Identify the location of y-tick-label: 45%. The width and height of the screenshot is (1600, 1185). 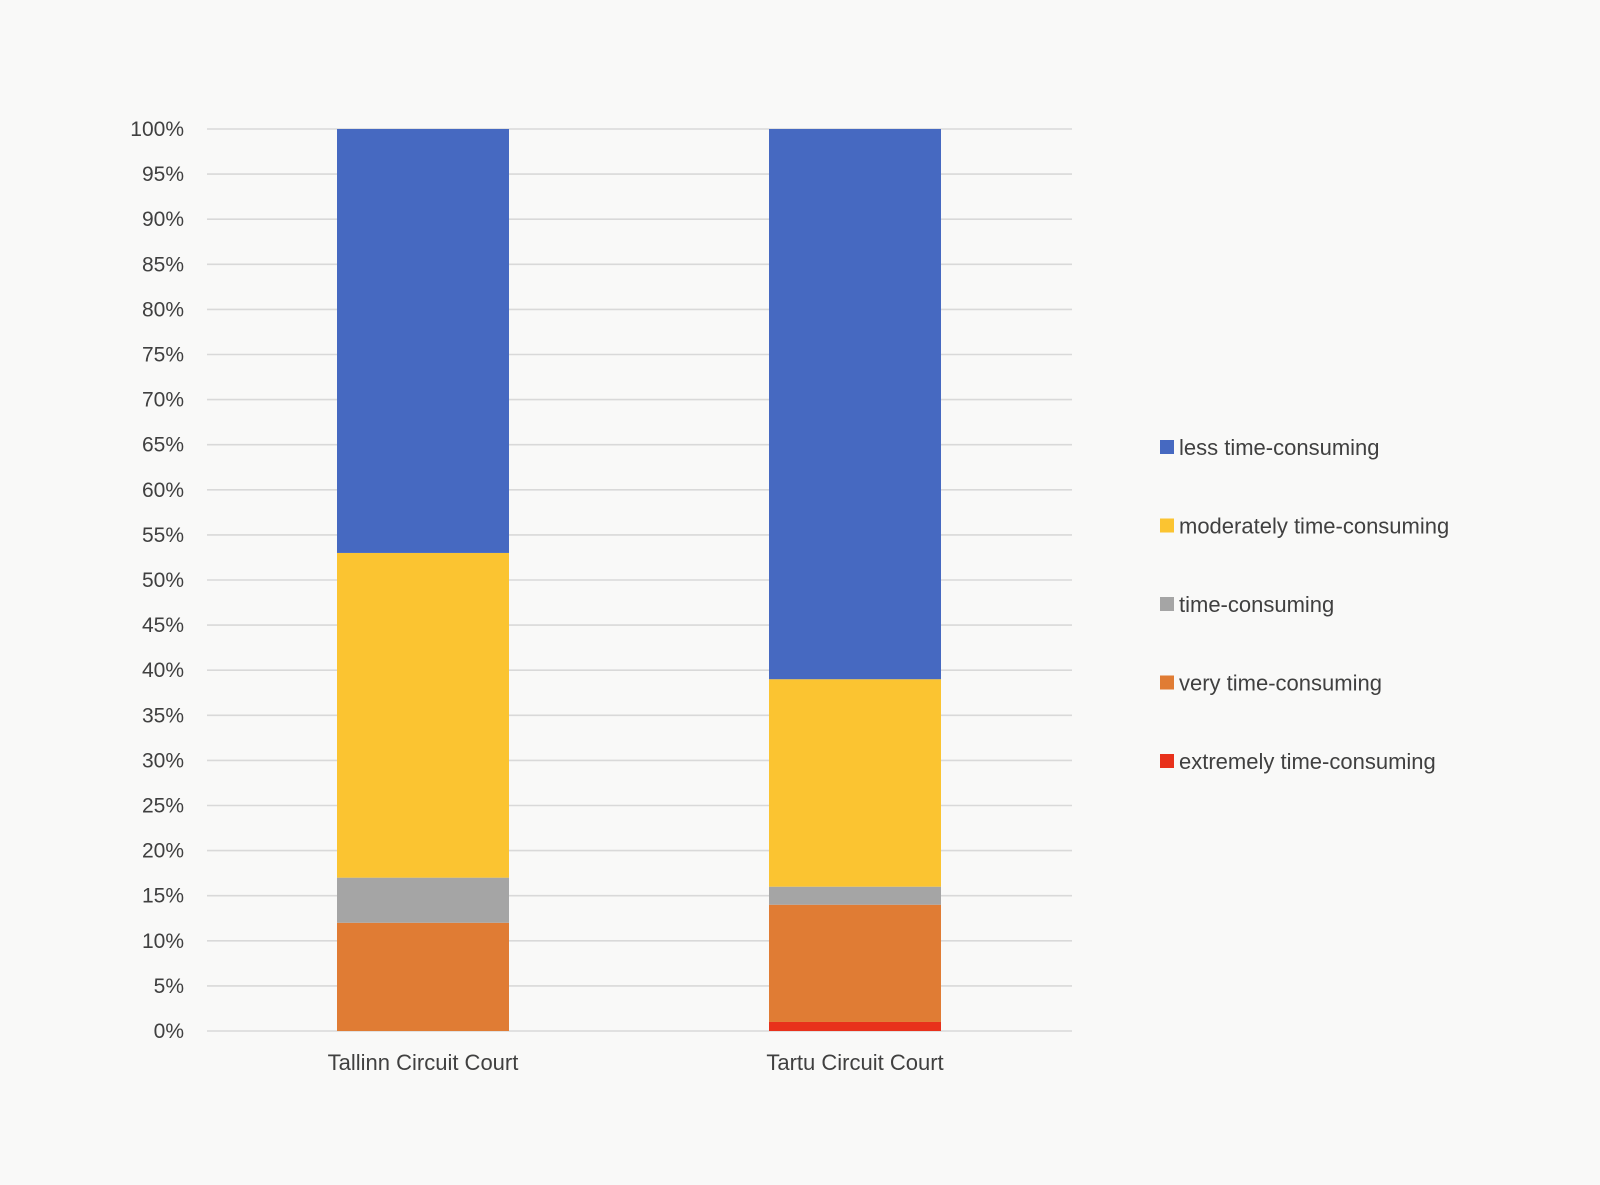
(163, 625).